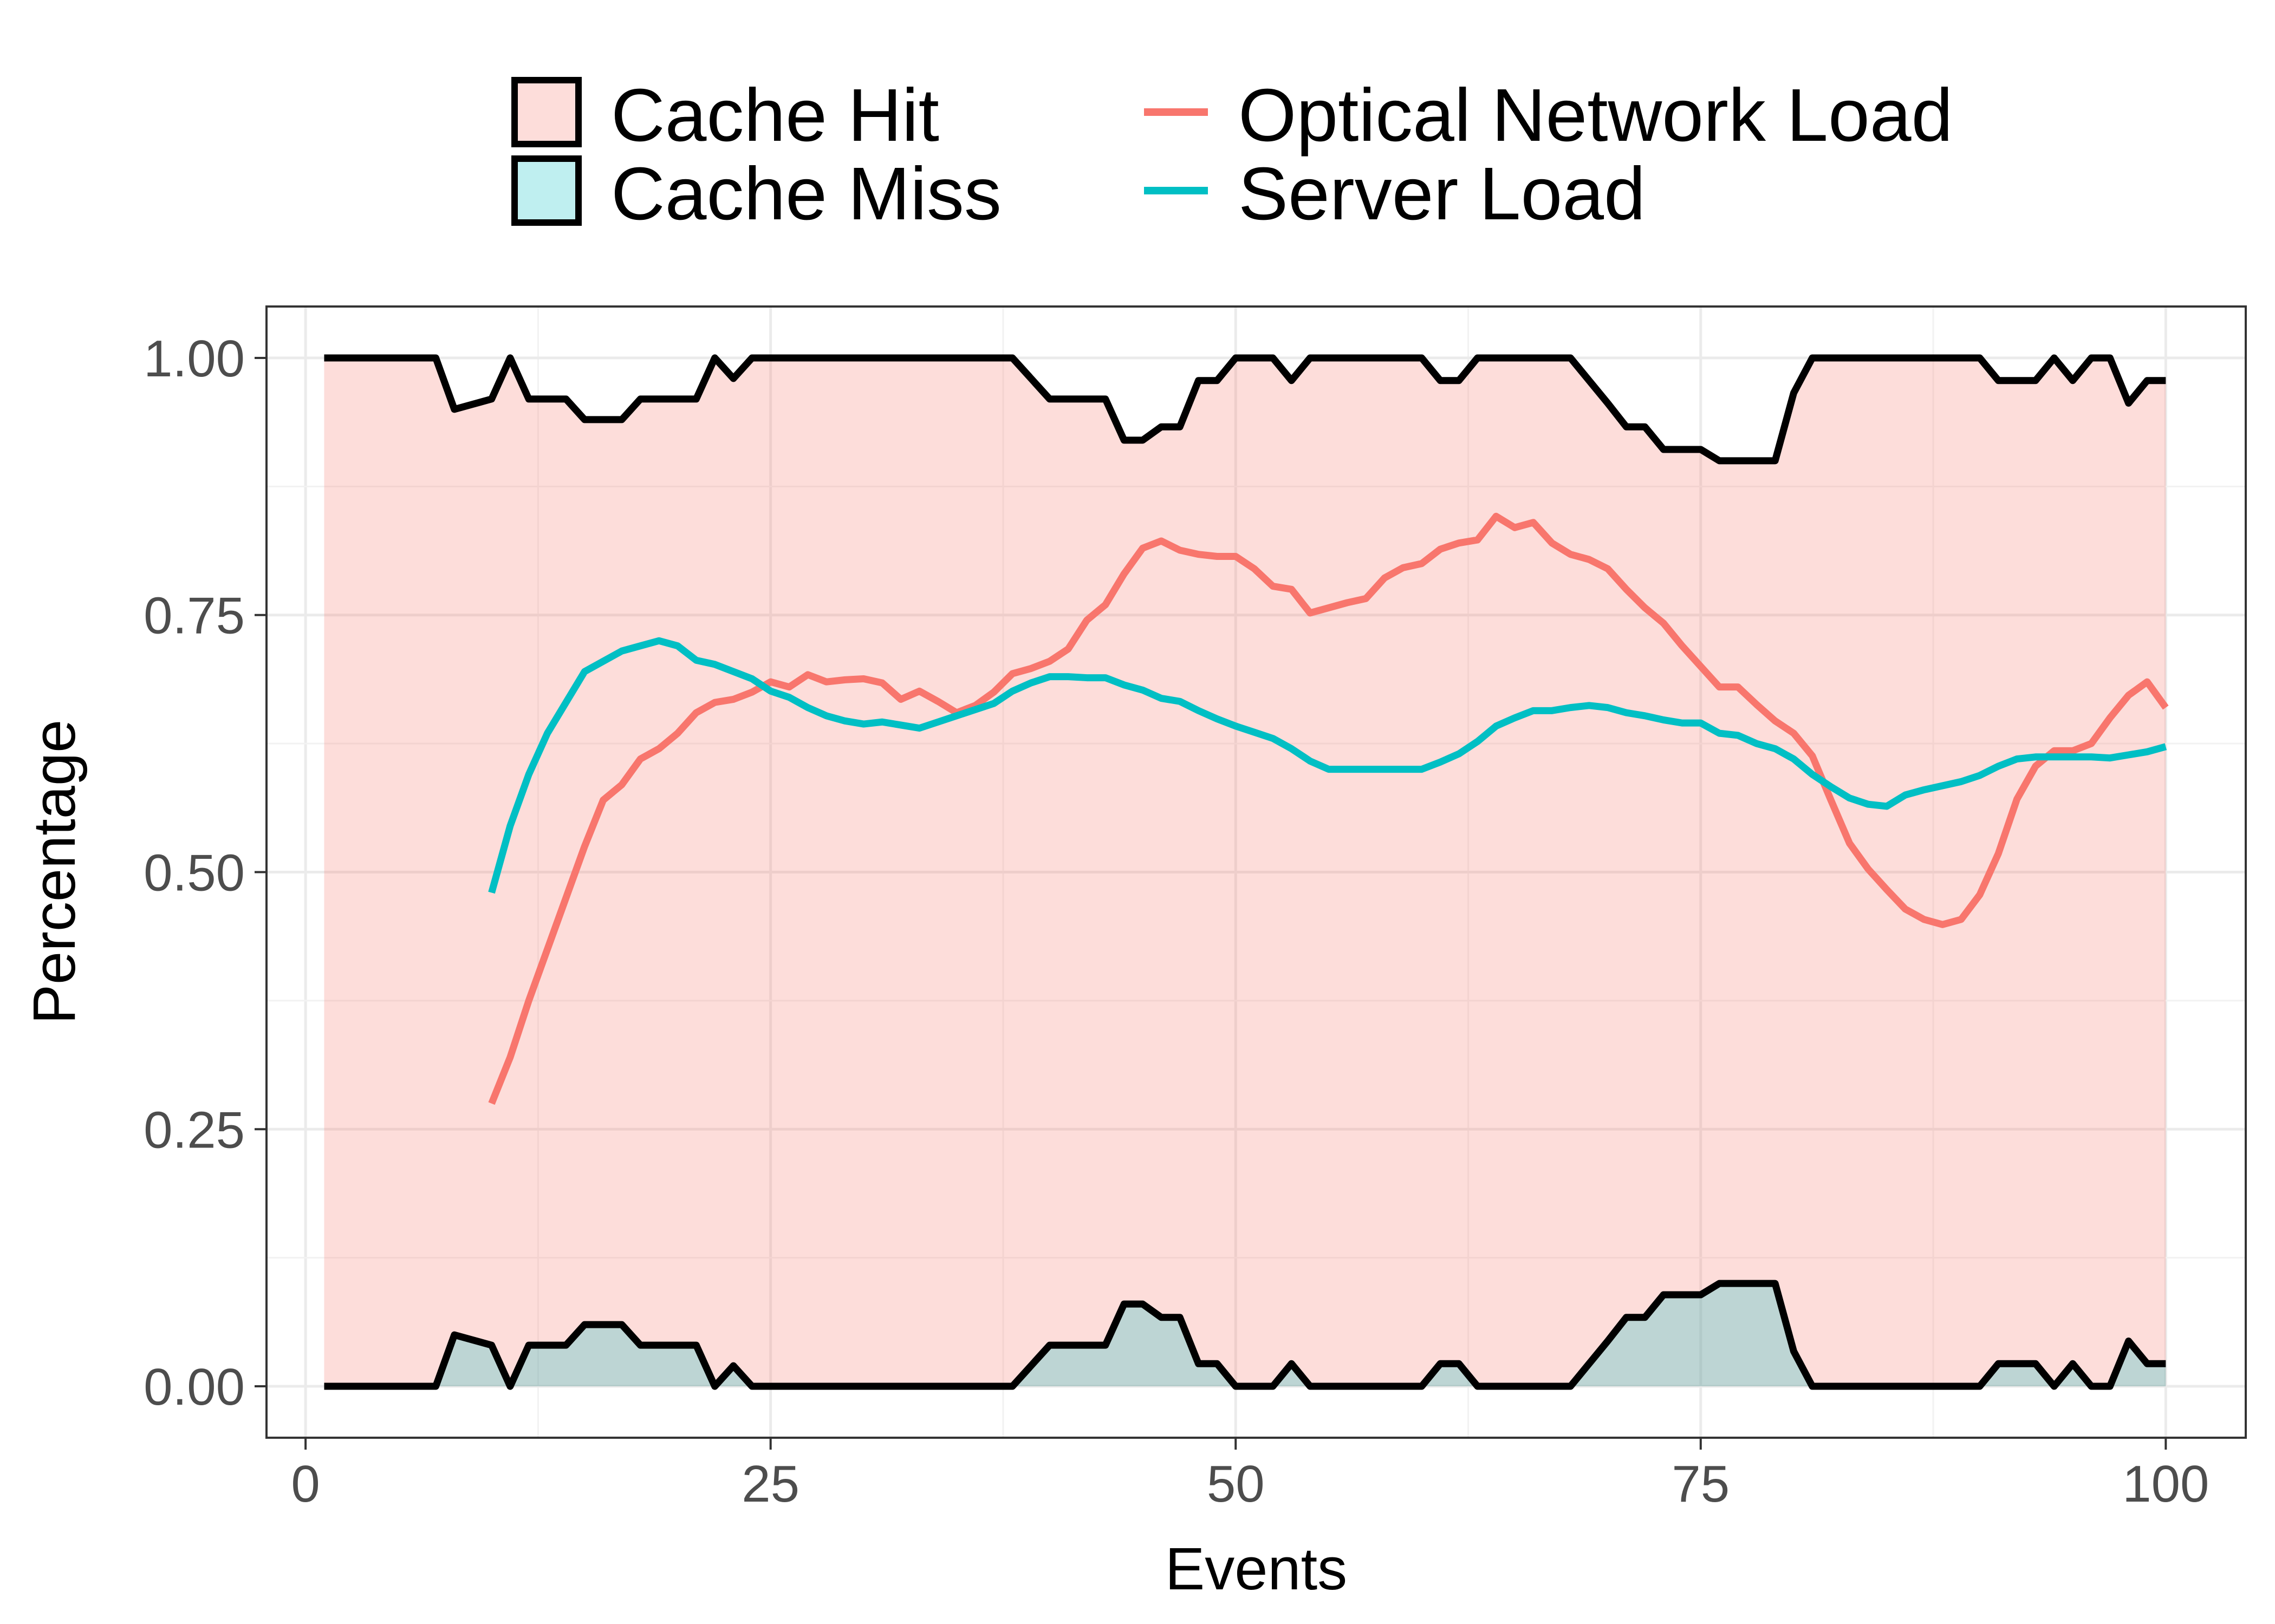 Image resolution: width=2275 pixels, height=1624 pixels. What do you see at coordinates (1595, 115) in the screenshot?
I see `legend-label-optical-network-load: Optical Network Load` at bounding box center [1595, 115].